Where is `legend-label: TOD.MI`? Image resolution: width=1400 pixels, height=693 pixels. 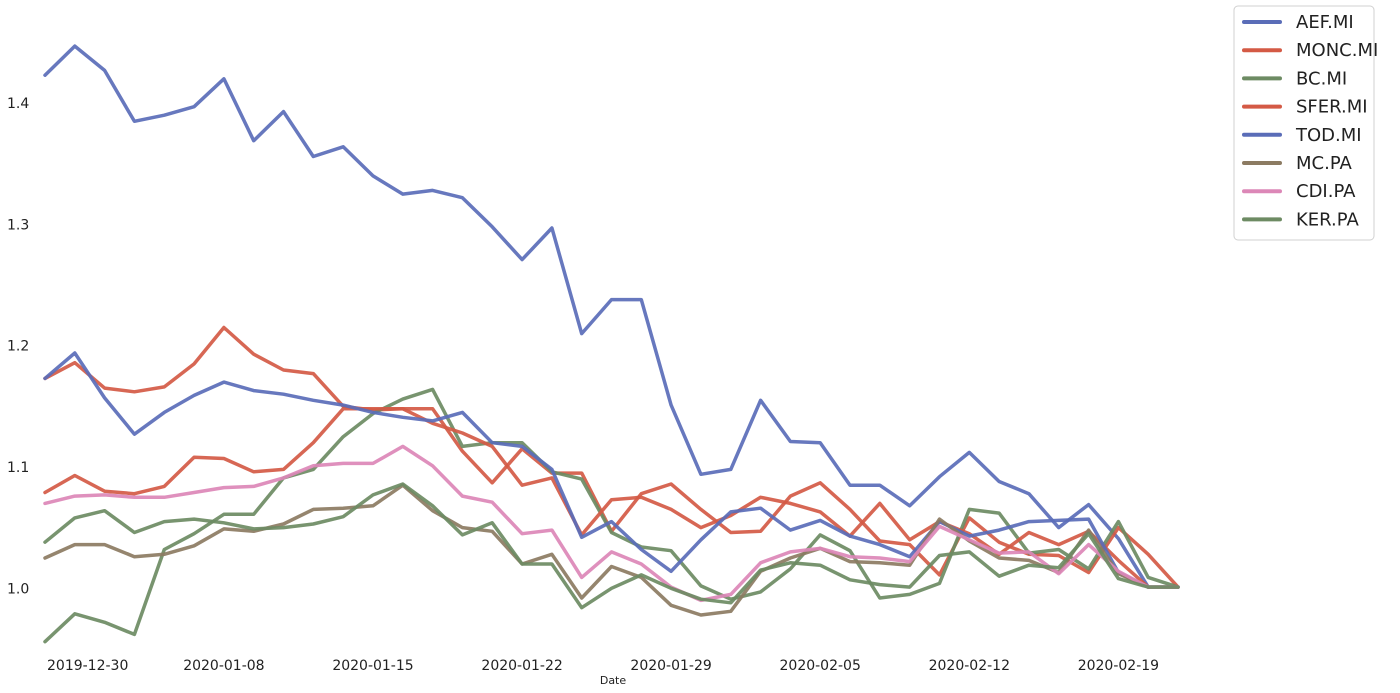 legend-label: TOD.MI is located at coordinates (1328, 135).